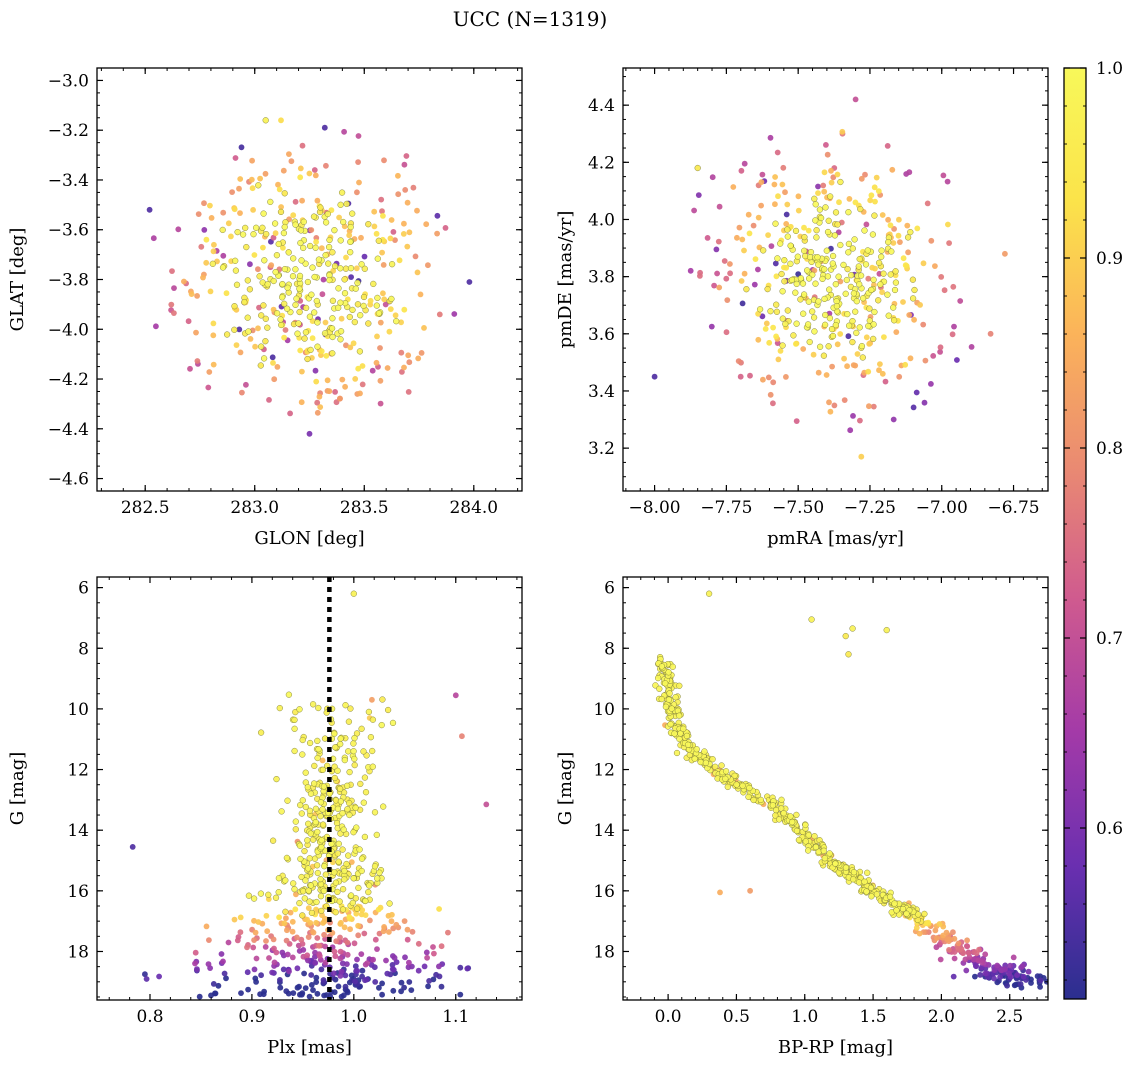 The height and width of the screenshot is (1067, 1136). Describe the element at coordinates (601, 335) in the screenshot. I see `y-tick-label: 3.6` at that location.